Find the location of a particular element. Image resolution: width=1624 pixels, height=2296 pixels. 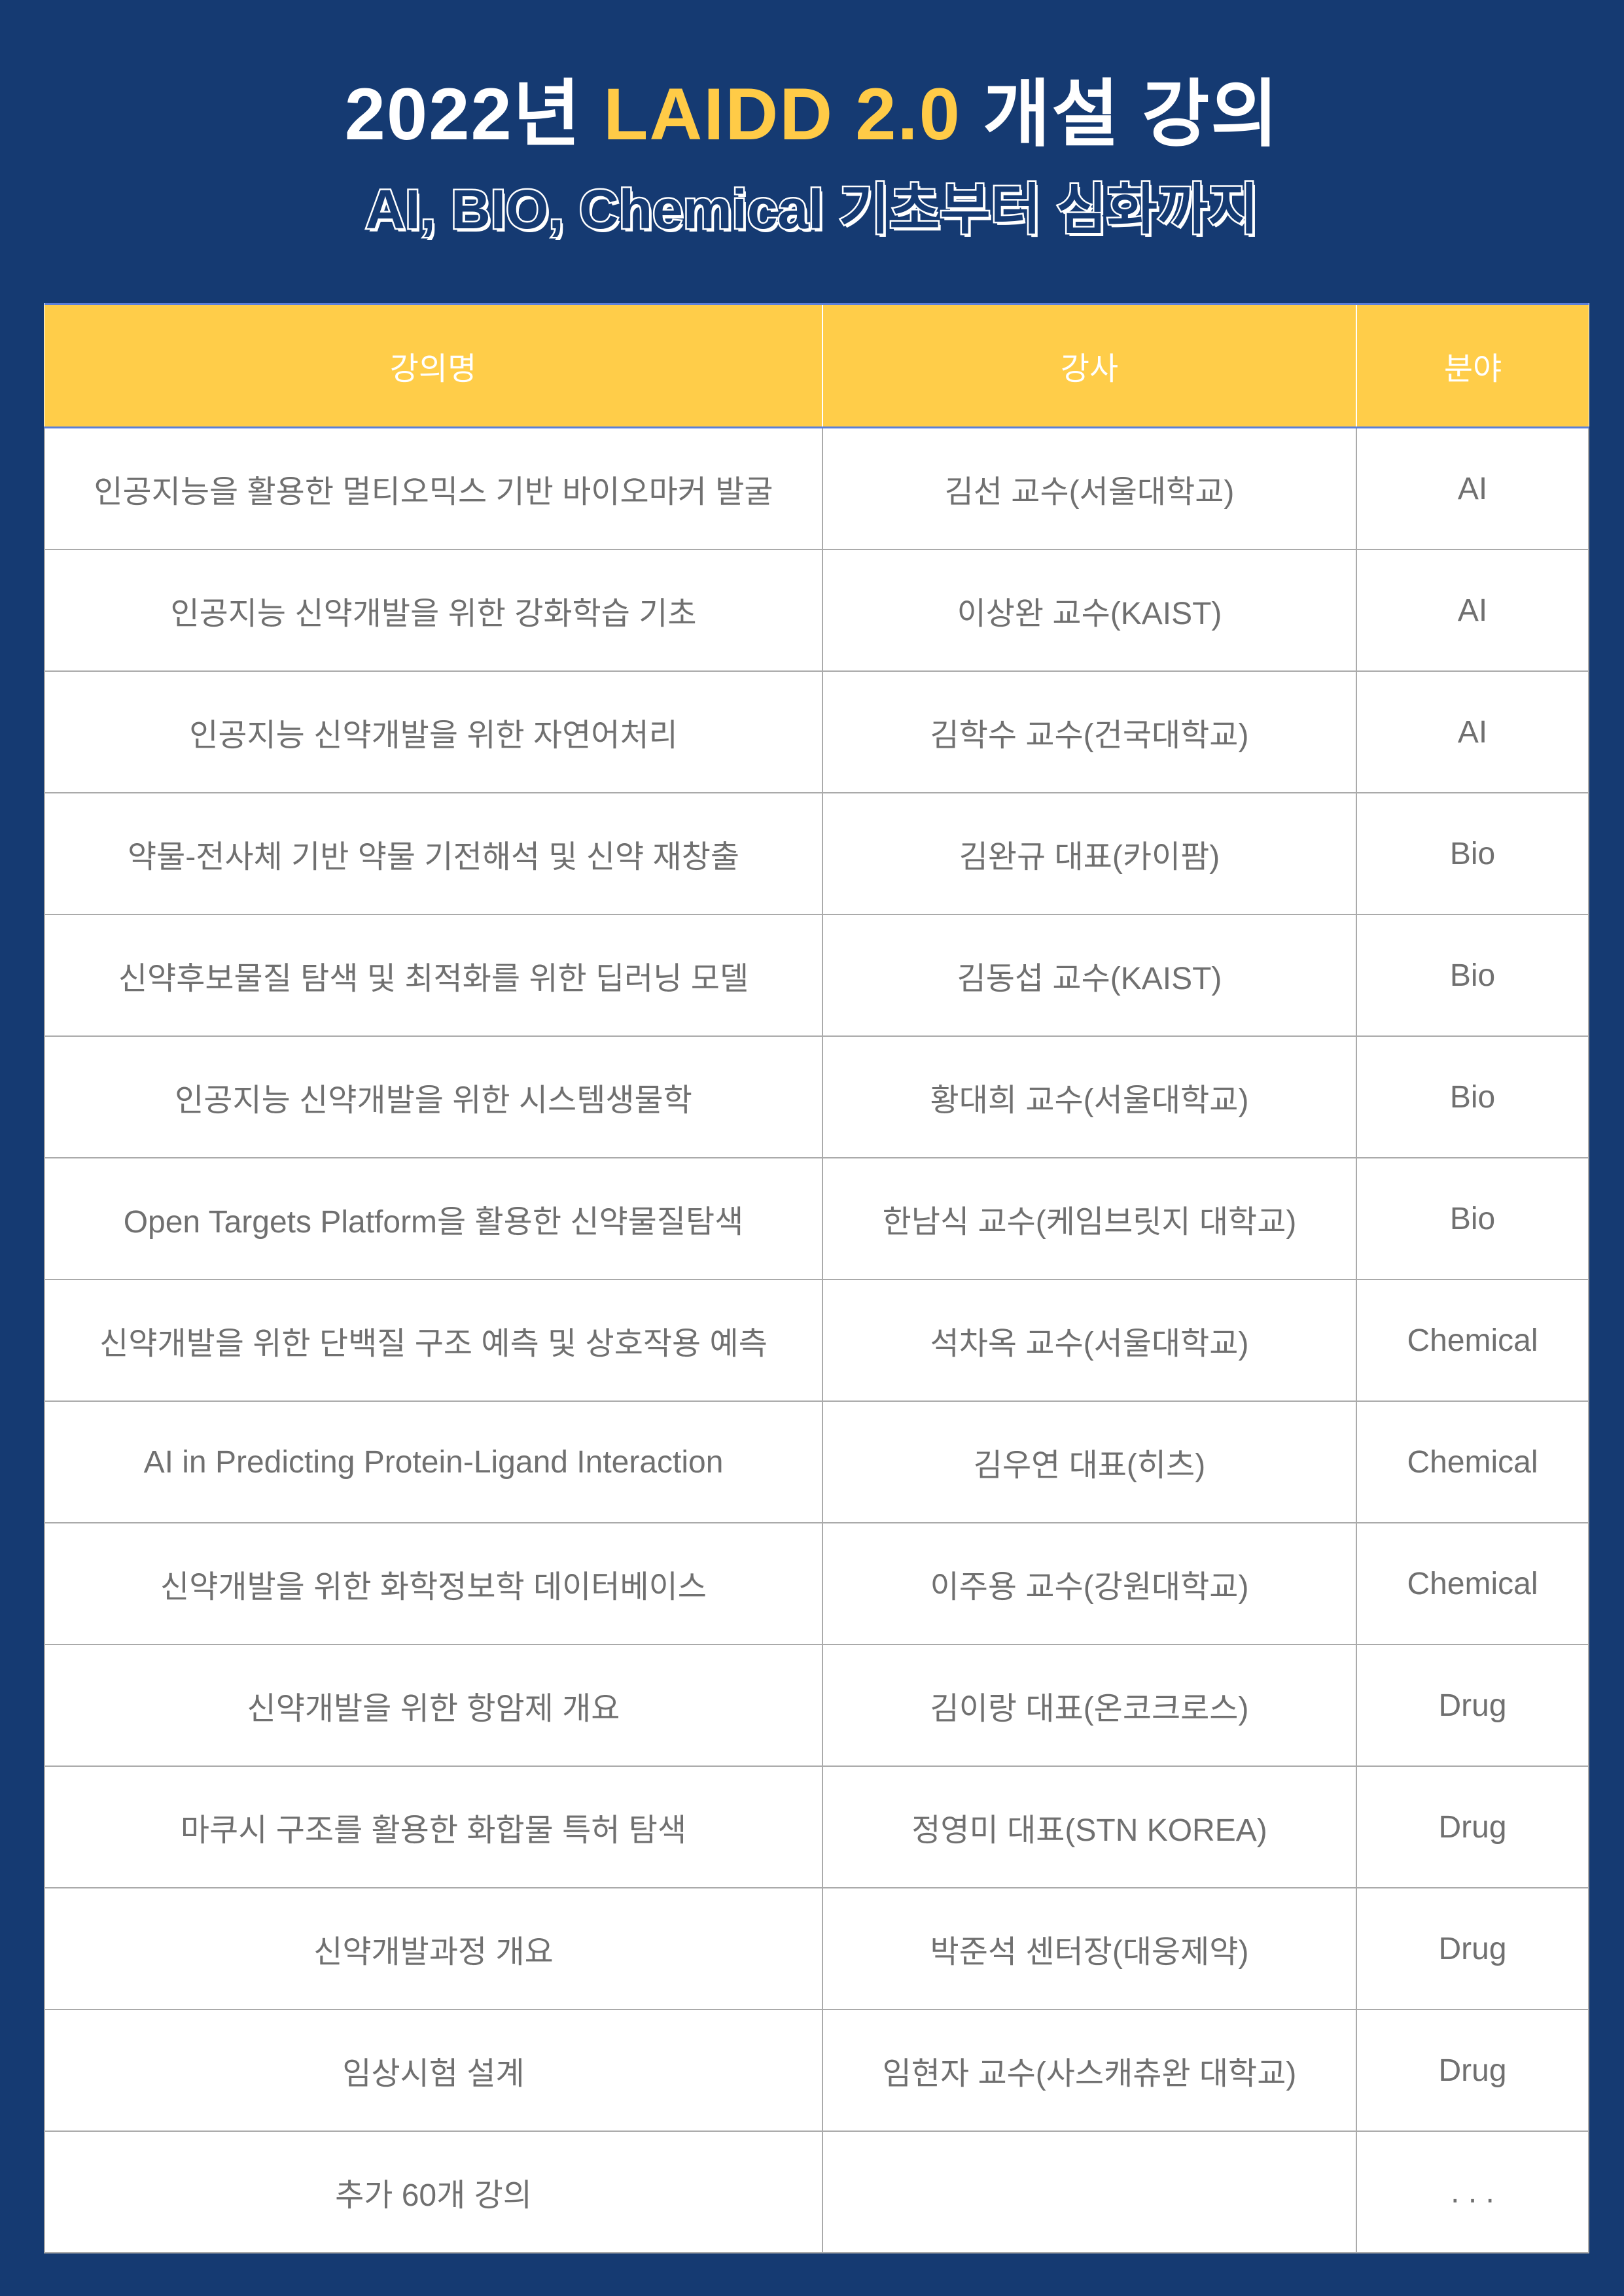

instructor-cell: 석차옥 교수(서울대학교) is located at coordinates (1089, 1340).